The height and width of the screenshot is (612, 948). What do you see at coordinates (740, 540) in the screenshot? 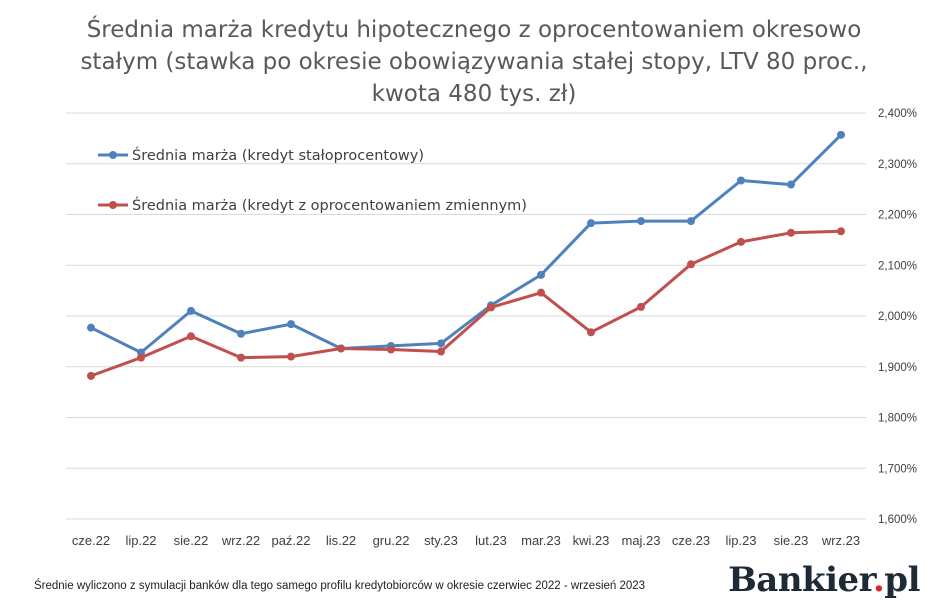
I see `x-tick-label: lip.23` at bounding box center [740, 540].